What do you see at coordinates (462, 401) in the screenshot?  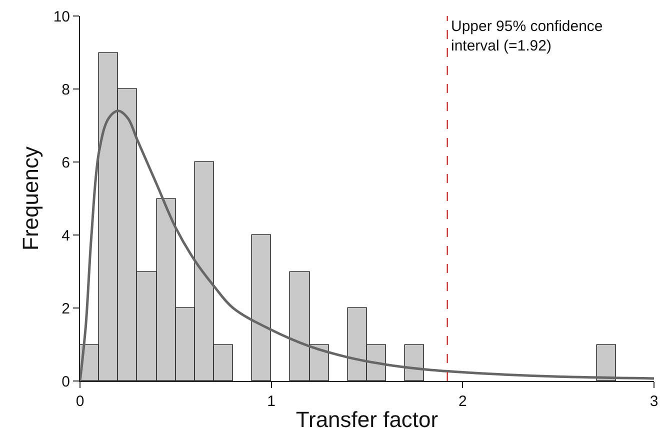 I see `x-tick-label: 2` at bounding box center [462, 401].